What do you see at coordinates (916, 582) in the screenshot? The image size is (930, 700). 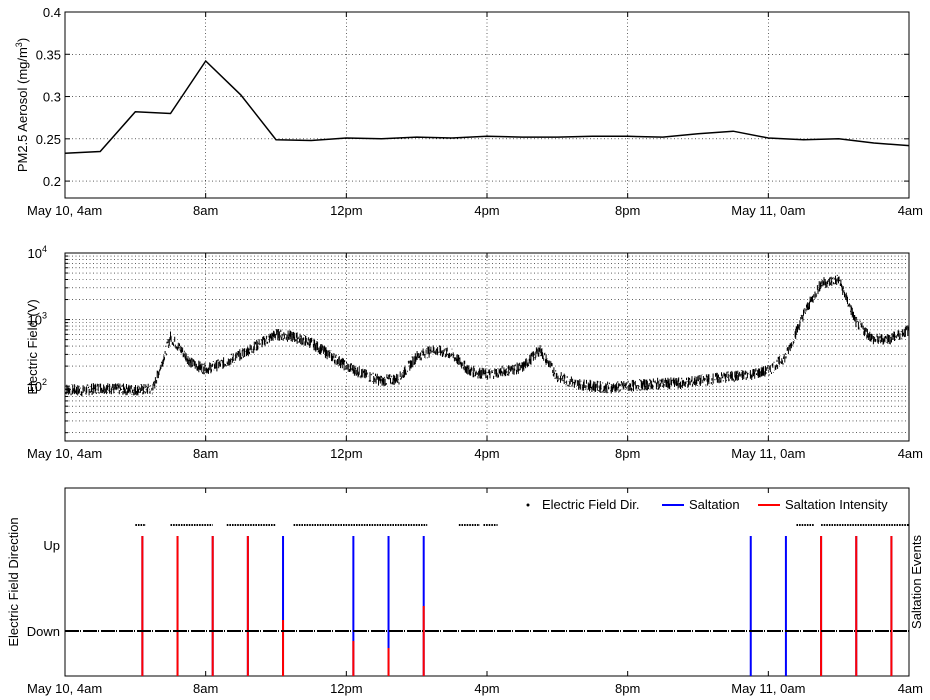 I see `saltation-events-label: Saltation Events` at bounding box center [916, 582].